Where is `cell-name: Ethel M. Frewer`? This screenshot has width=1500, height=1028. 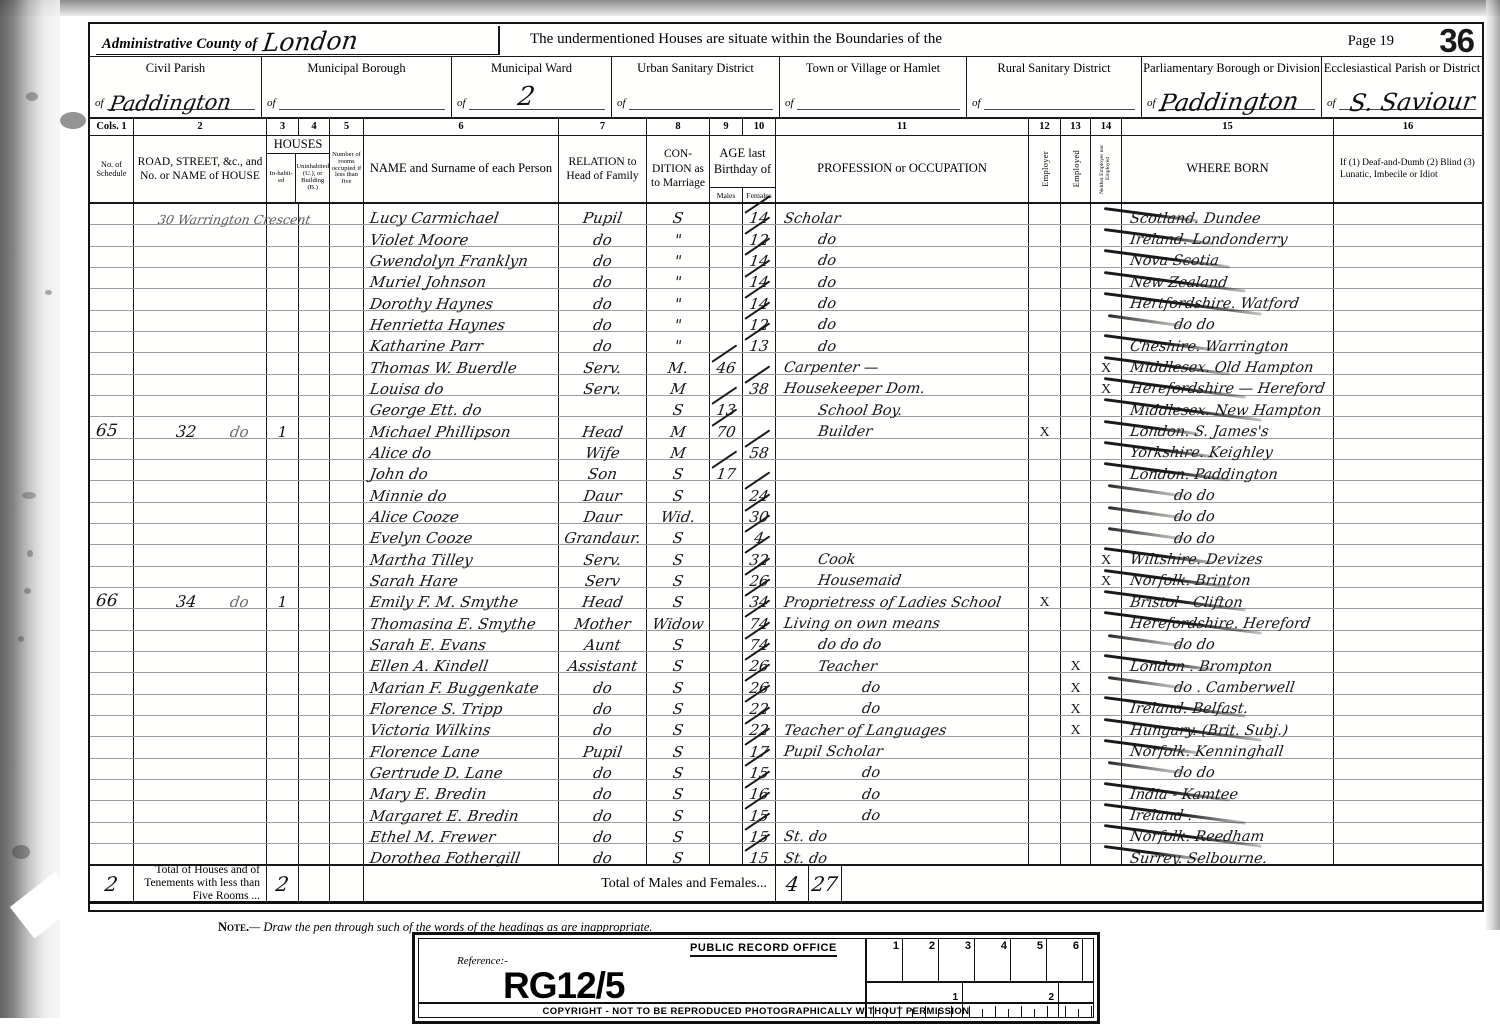 cell-name: Ethel M. Frewer is located at coordinates (461, 834).